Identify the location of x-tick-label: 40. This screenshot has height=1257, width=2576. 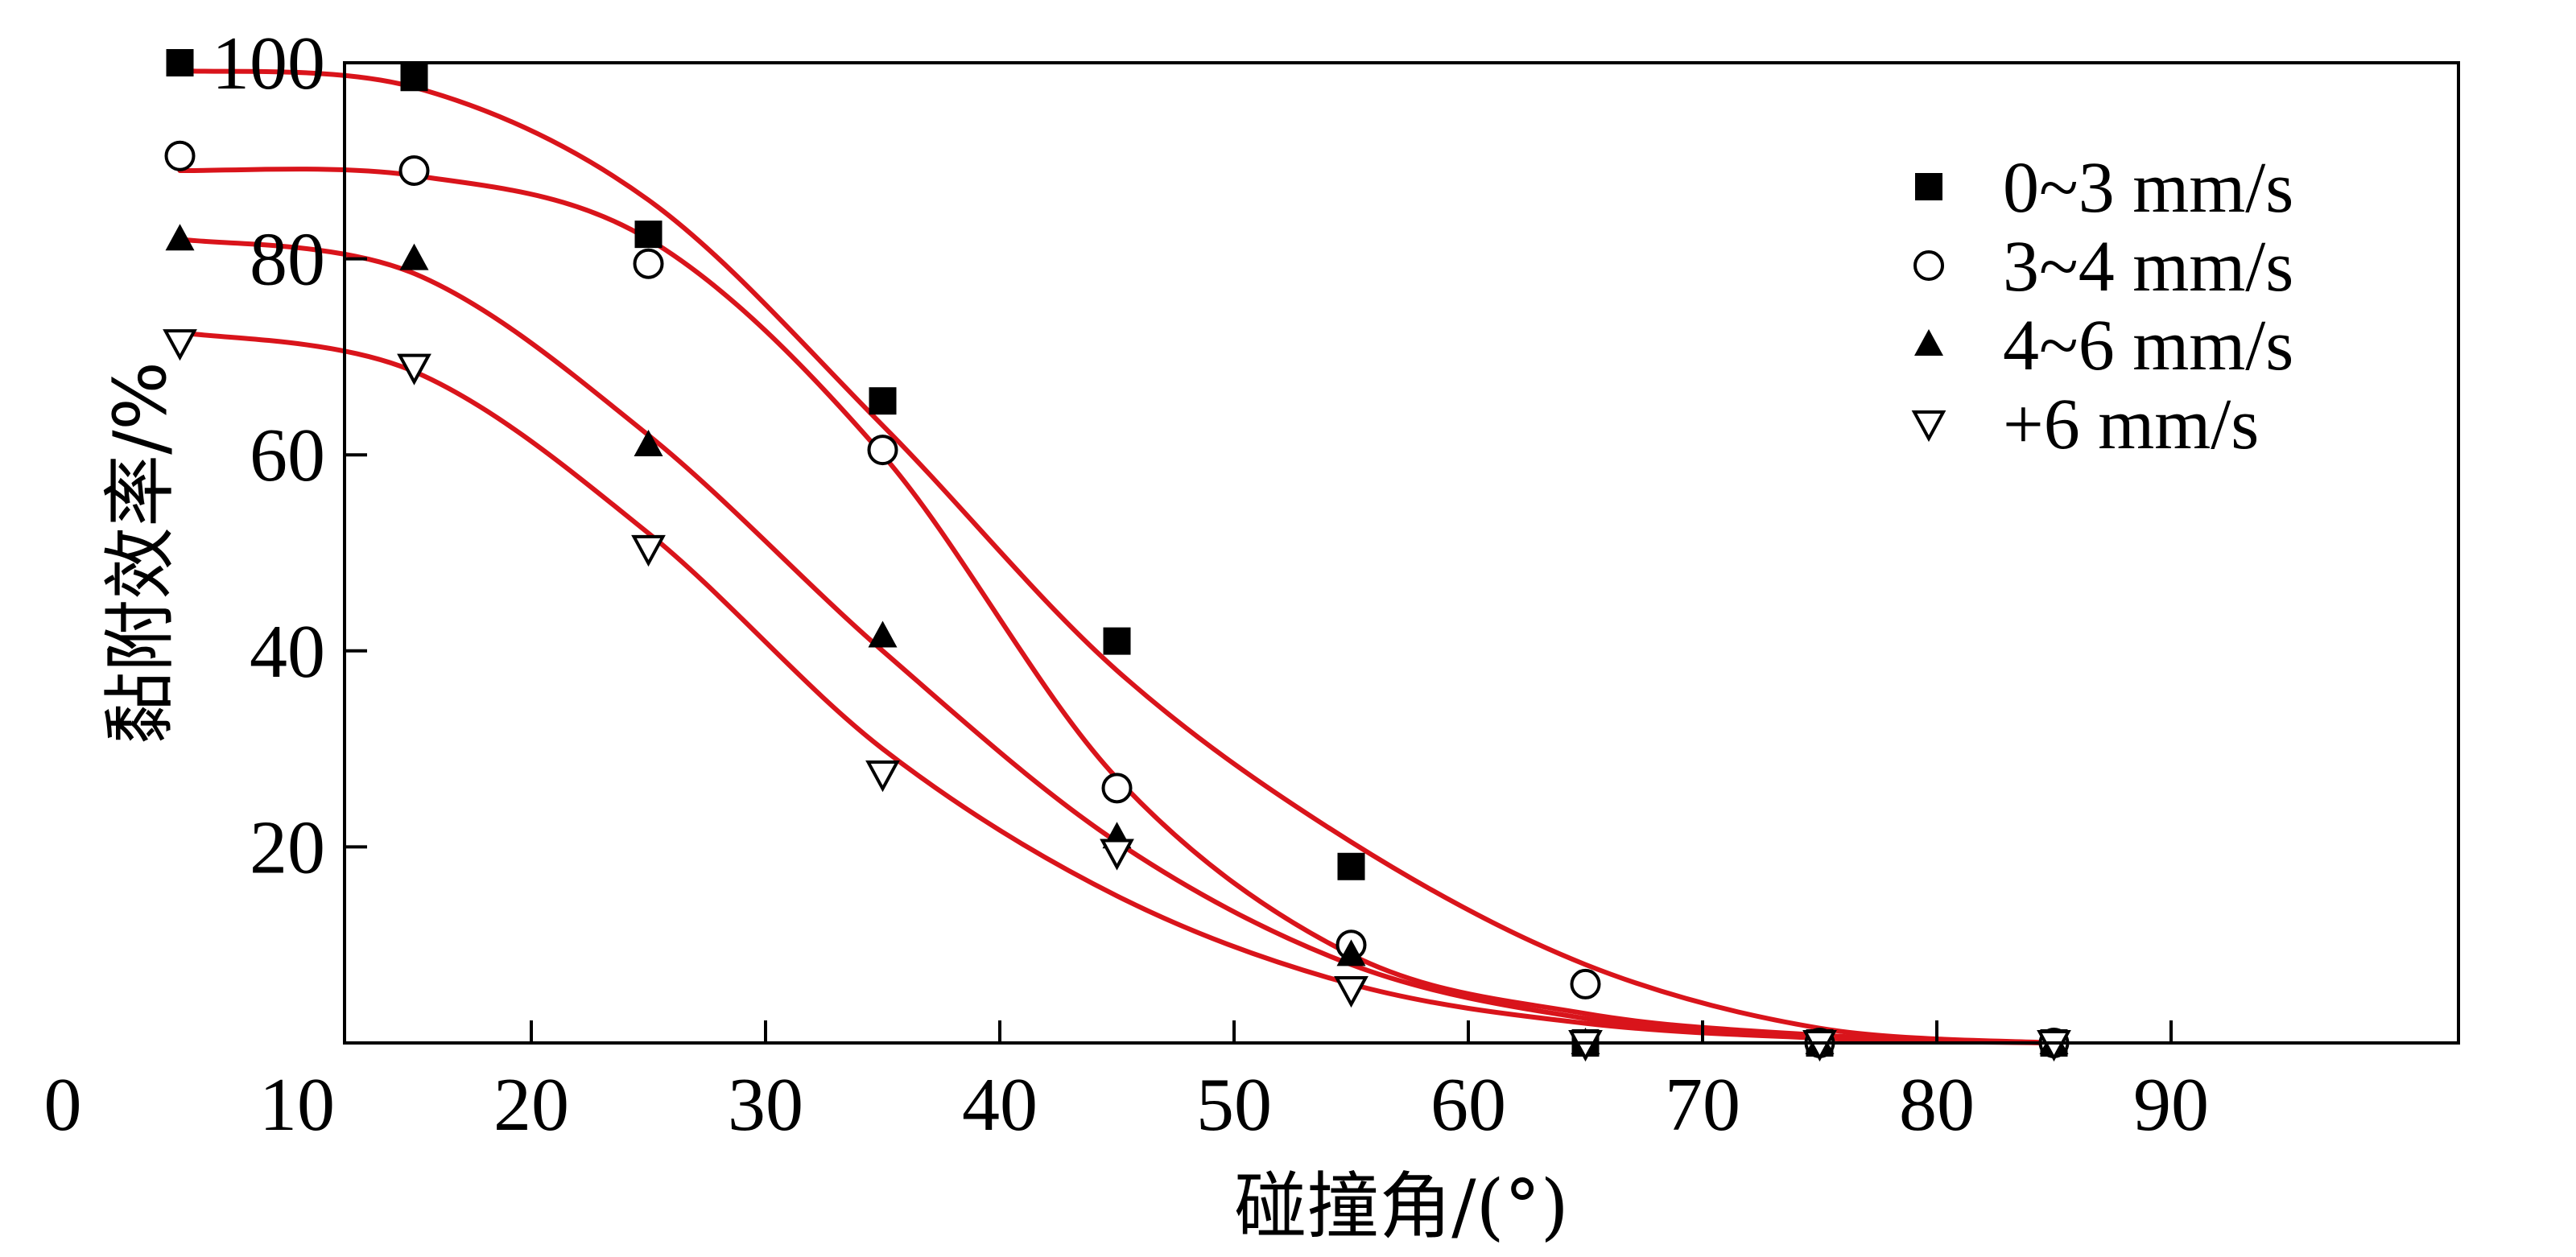
(1000, 1105).